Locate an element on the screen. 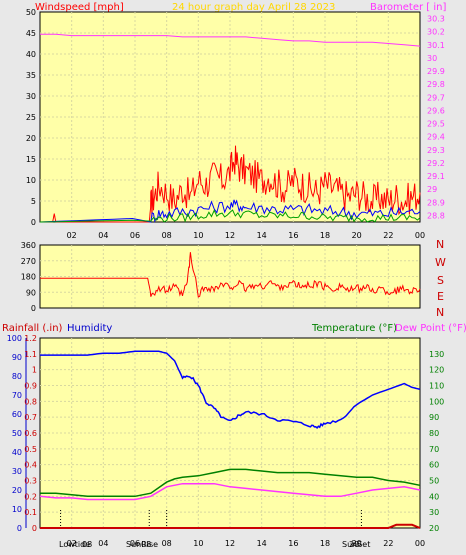  temp-x-tick-9: 20 is located at coordinates (357, 543).